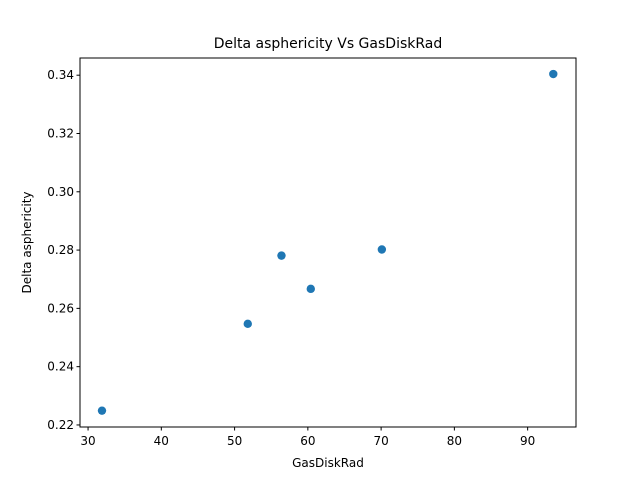 The height and width of the screenshot is (480, 640). Describe the element at coordinates (60, 425) in the screenshot. I see `y-tick-label: 0.22` at that location.